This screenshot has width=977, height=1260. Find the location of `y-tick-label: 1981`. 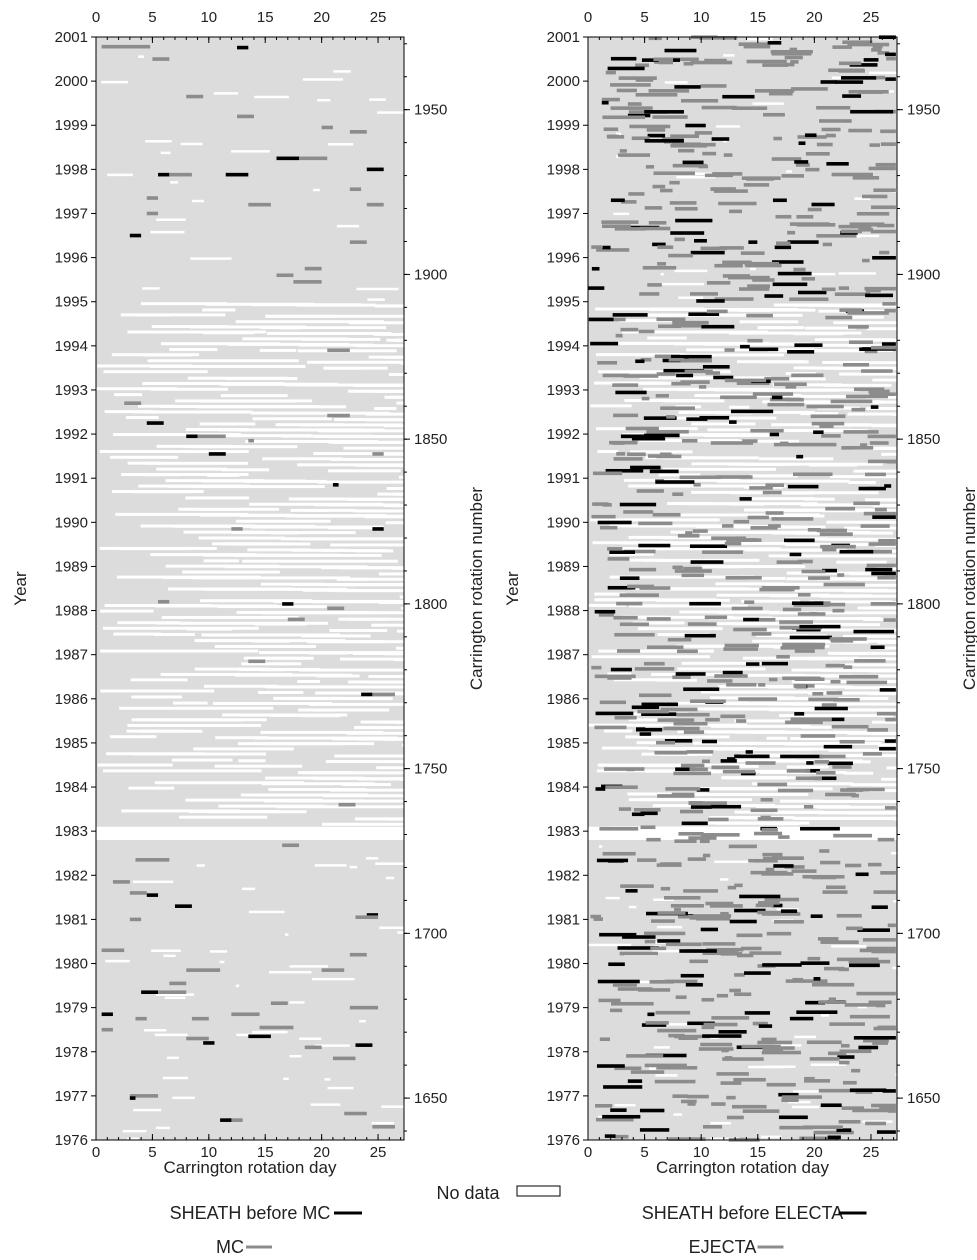

y-tick-label: 1981 is located at coordinates (71, 919).